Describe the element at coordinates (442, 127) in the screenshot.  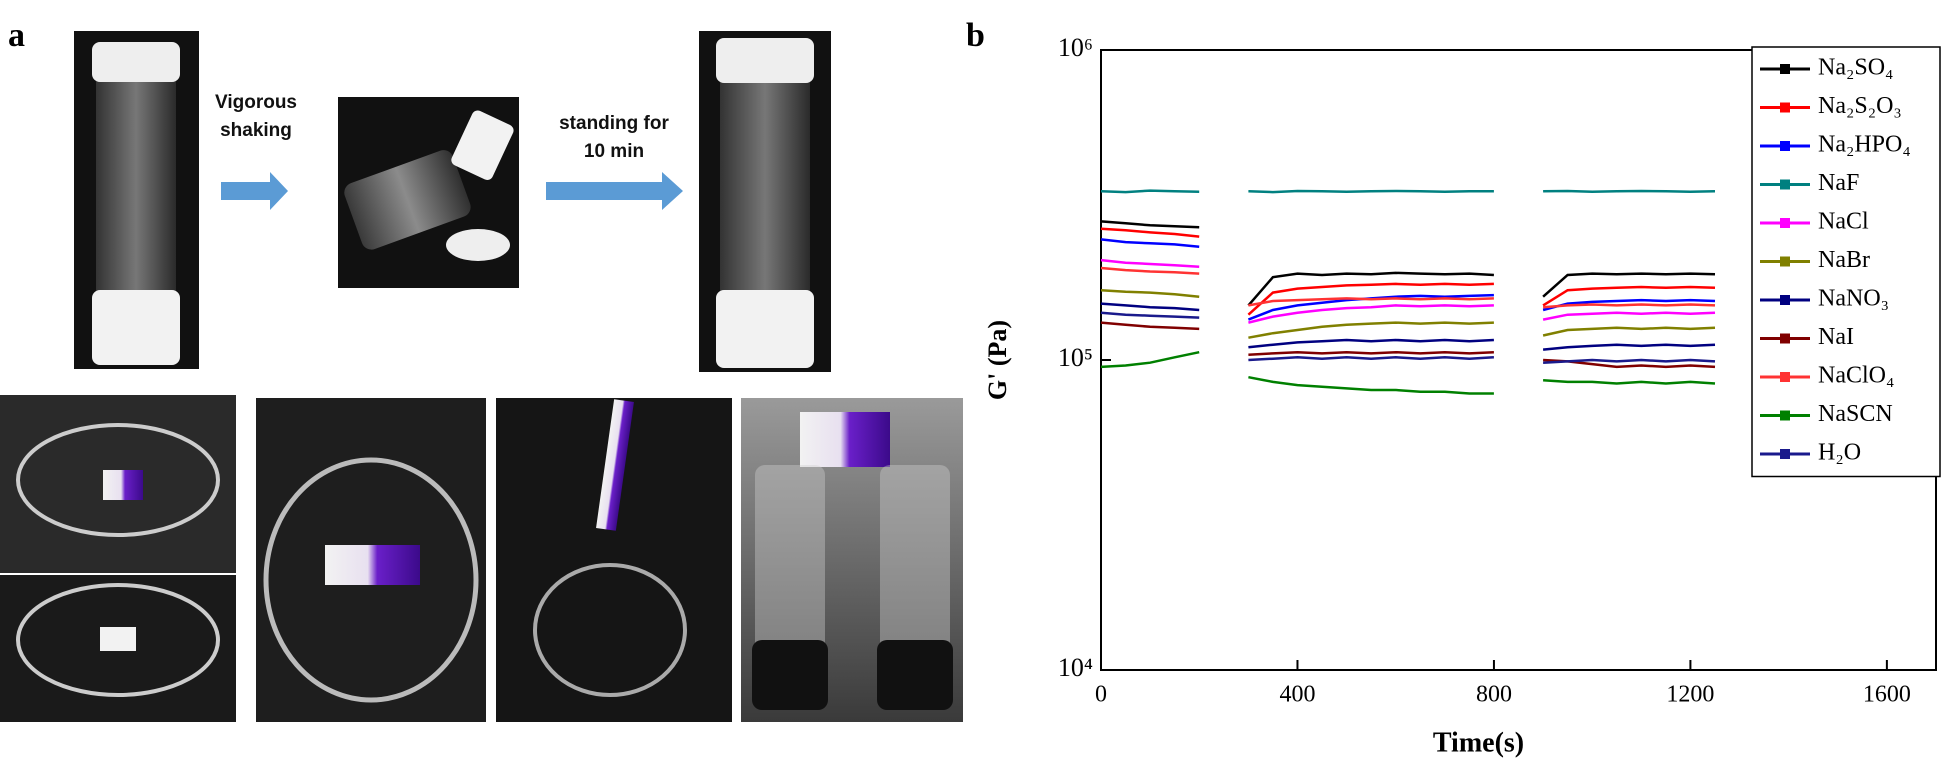
I see `arrow-labels: Vigorous shaking standing for 10 min` at that location.